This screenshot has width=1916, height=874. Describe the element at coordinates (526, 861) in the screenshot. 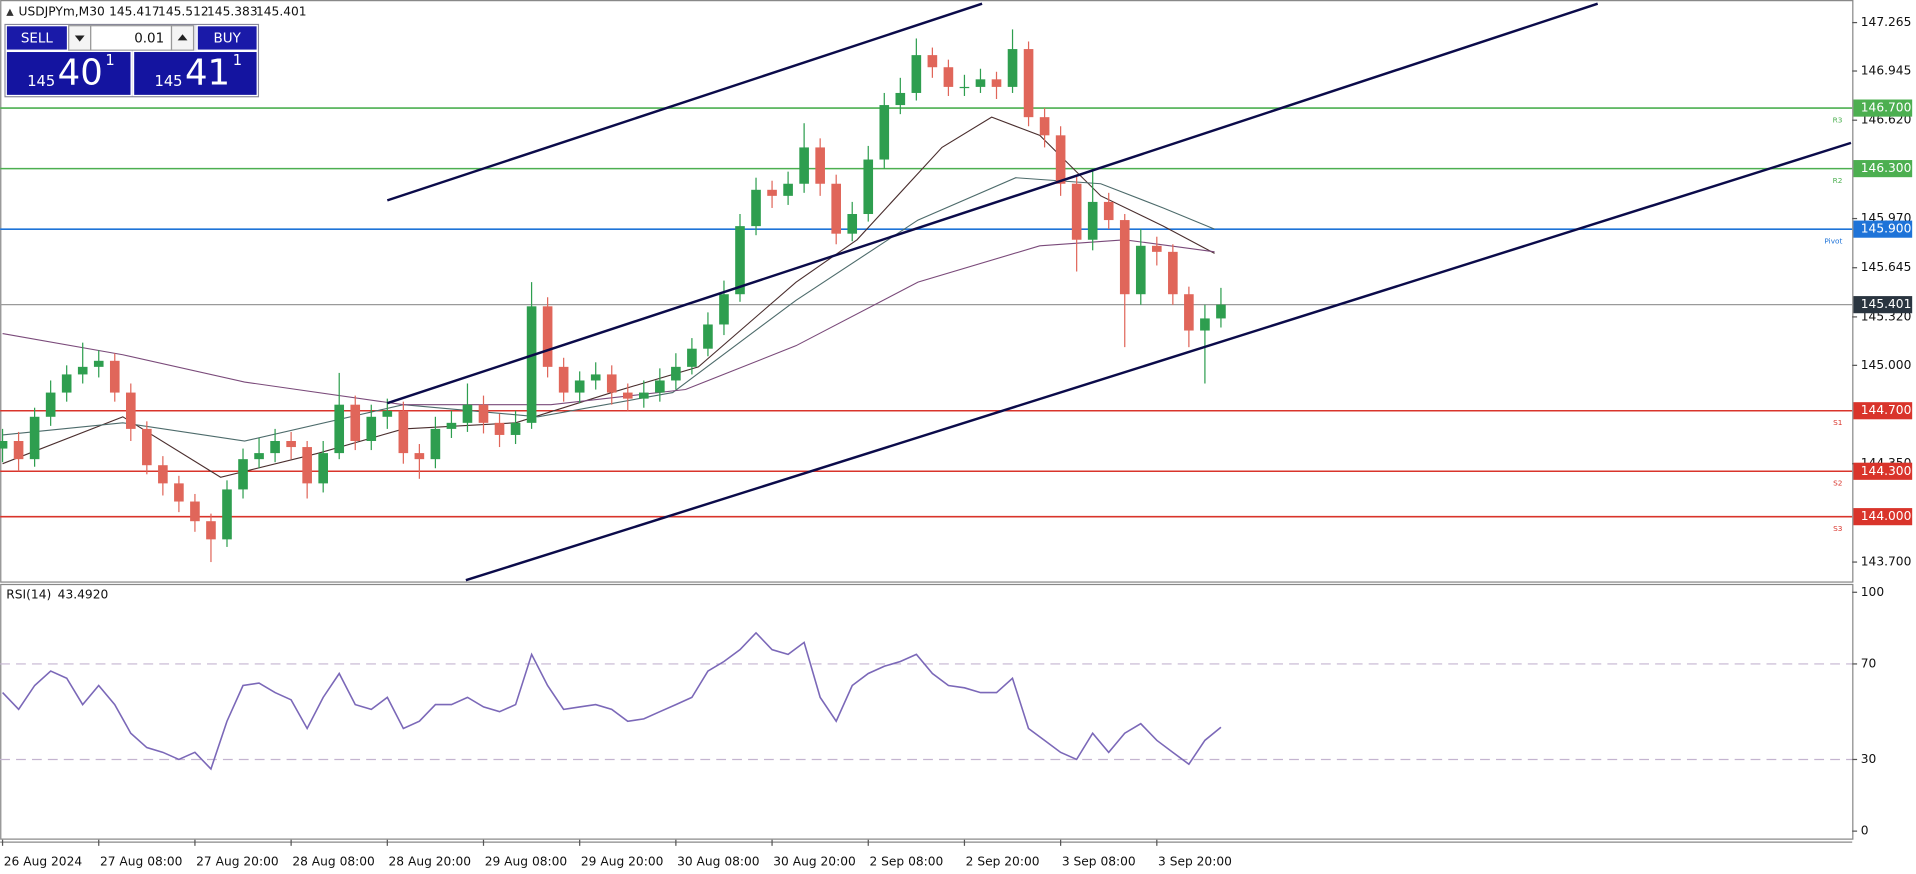

I see `x-tick-label: 29 Aug 08:00` at that location.